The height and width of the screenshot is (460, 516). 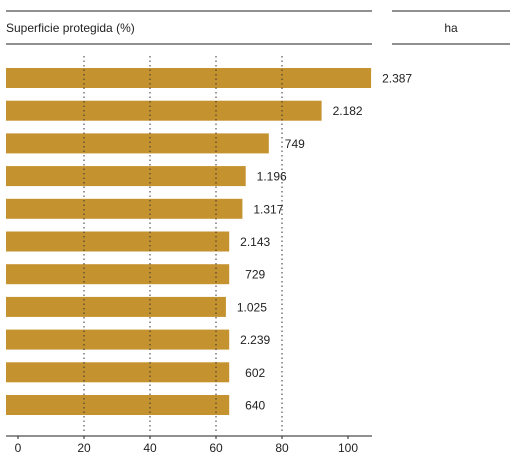 I want to click on bar-value-label: 1.317, so click(x=268, y=209).